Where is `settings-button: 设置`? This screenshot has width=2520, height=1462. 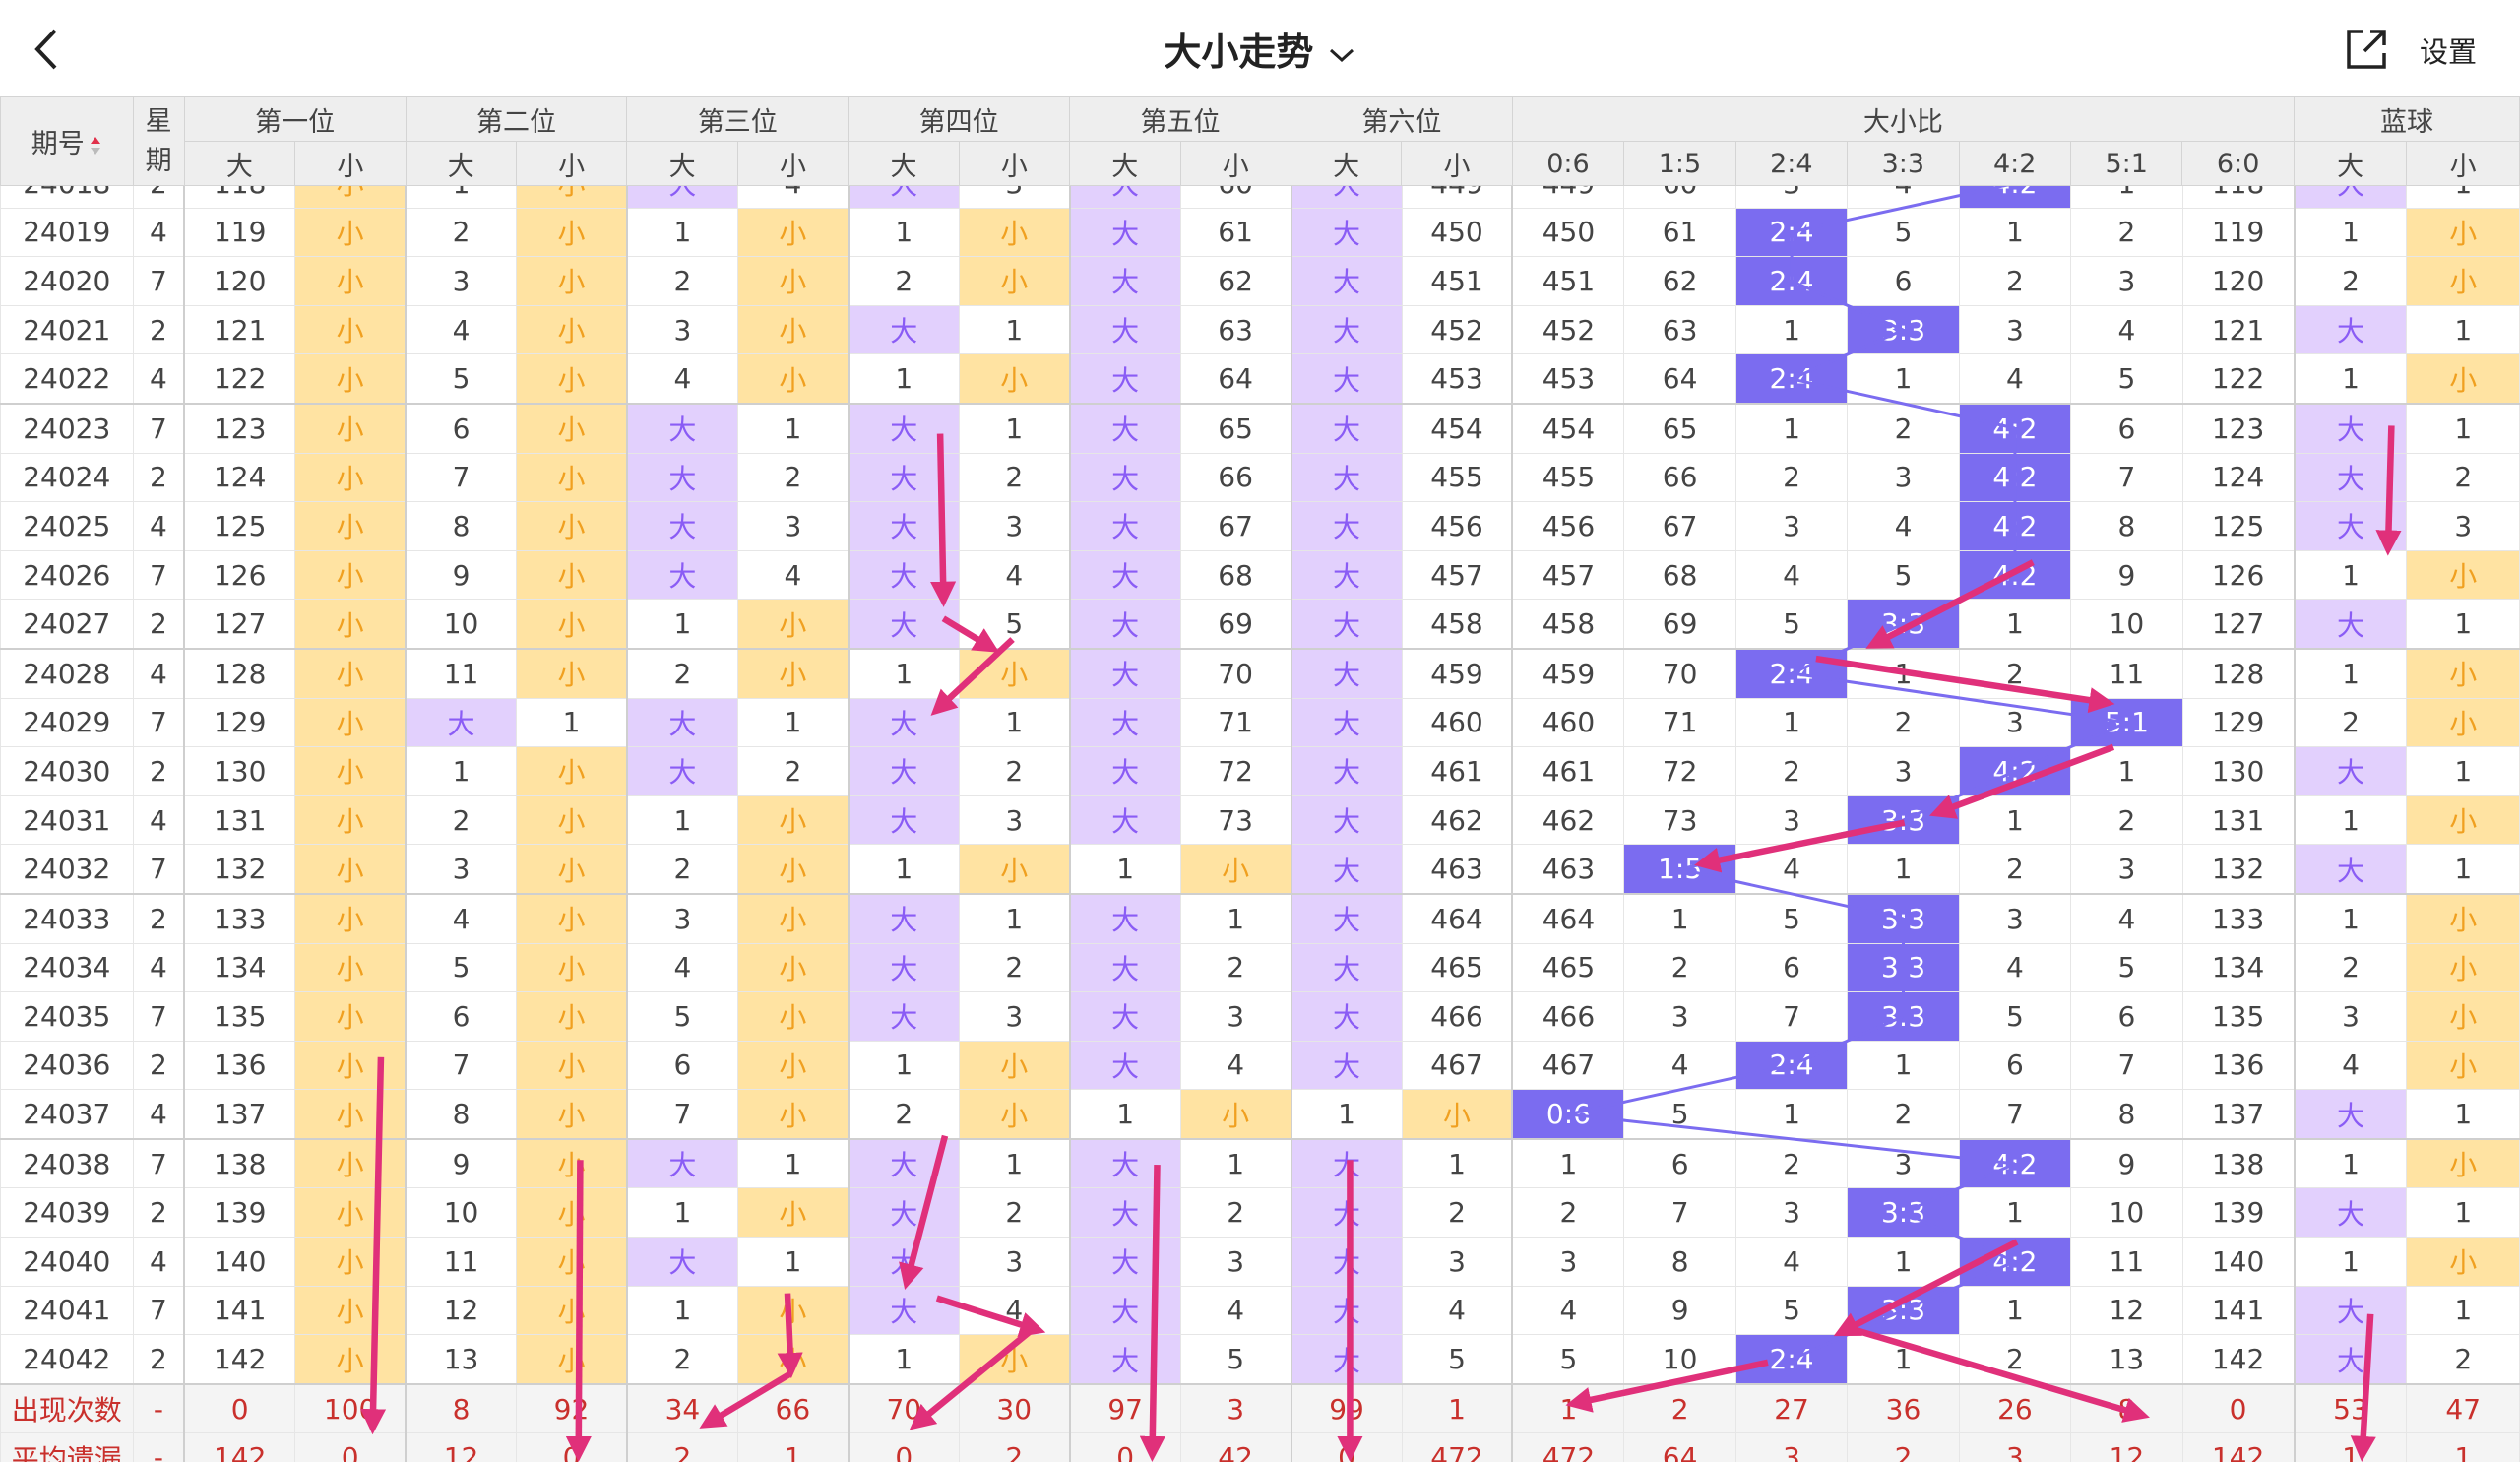
settings-button: 设置 is located at coordinates (2449, 52).